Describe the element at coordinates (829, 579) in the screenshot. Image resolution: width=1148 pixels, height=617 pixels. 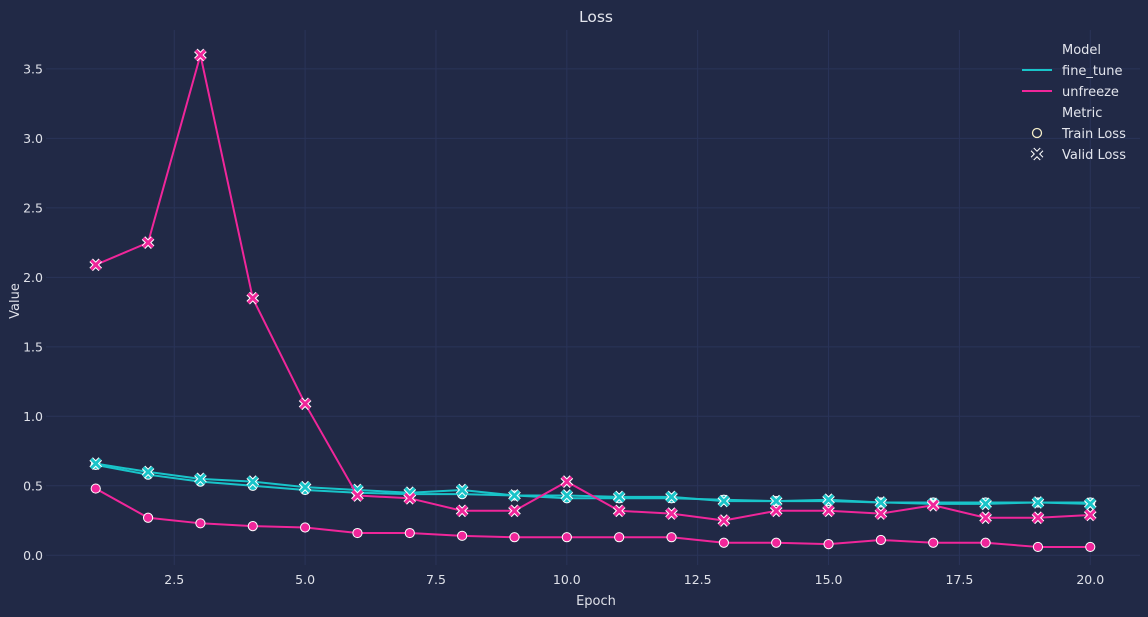
I see `x-tick-label: 15.0` at that location.